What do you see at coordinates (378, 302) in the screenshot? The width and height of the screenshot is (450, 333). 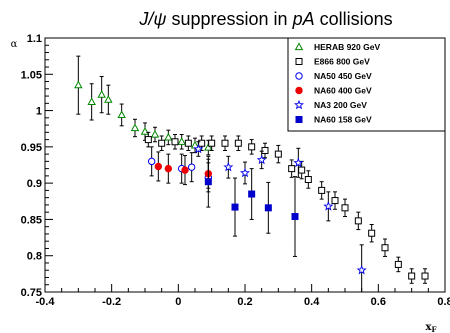 I see `x-tick-label: 0.6` at bounding box center [378, 302].